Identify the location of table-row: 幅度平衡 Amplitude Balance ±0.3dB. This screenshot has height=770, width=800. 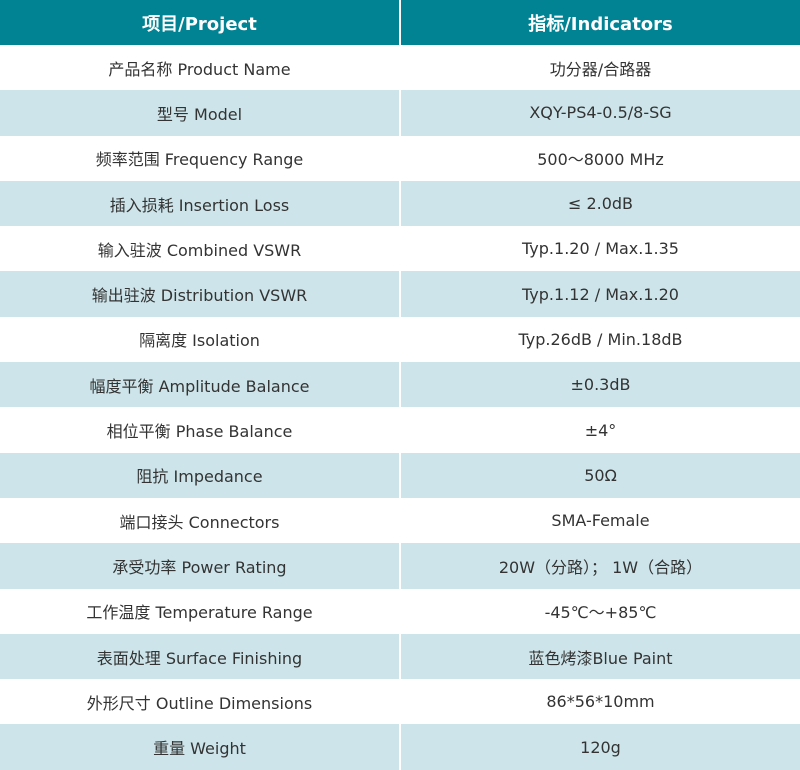
(400, 385).